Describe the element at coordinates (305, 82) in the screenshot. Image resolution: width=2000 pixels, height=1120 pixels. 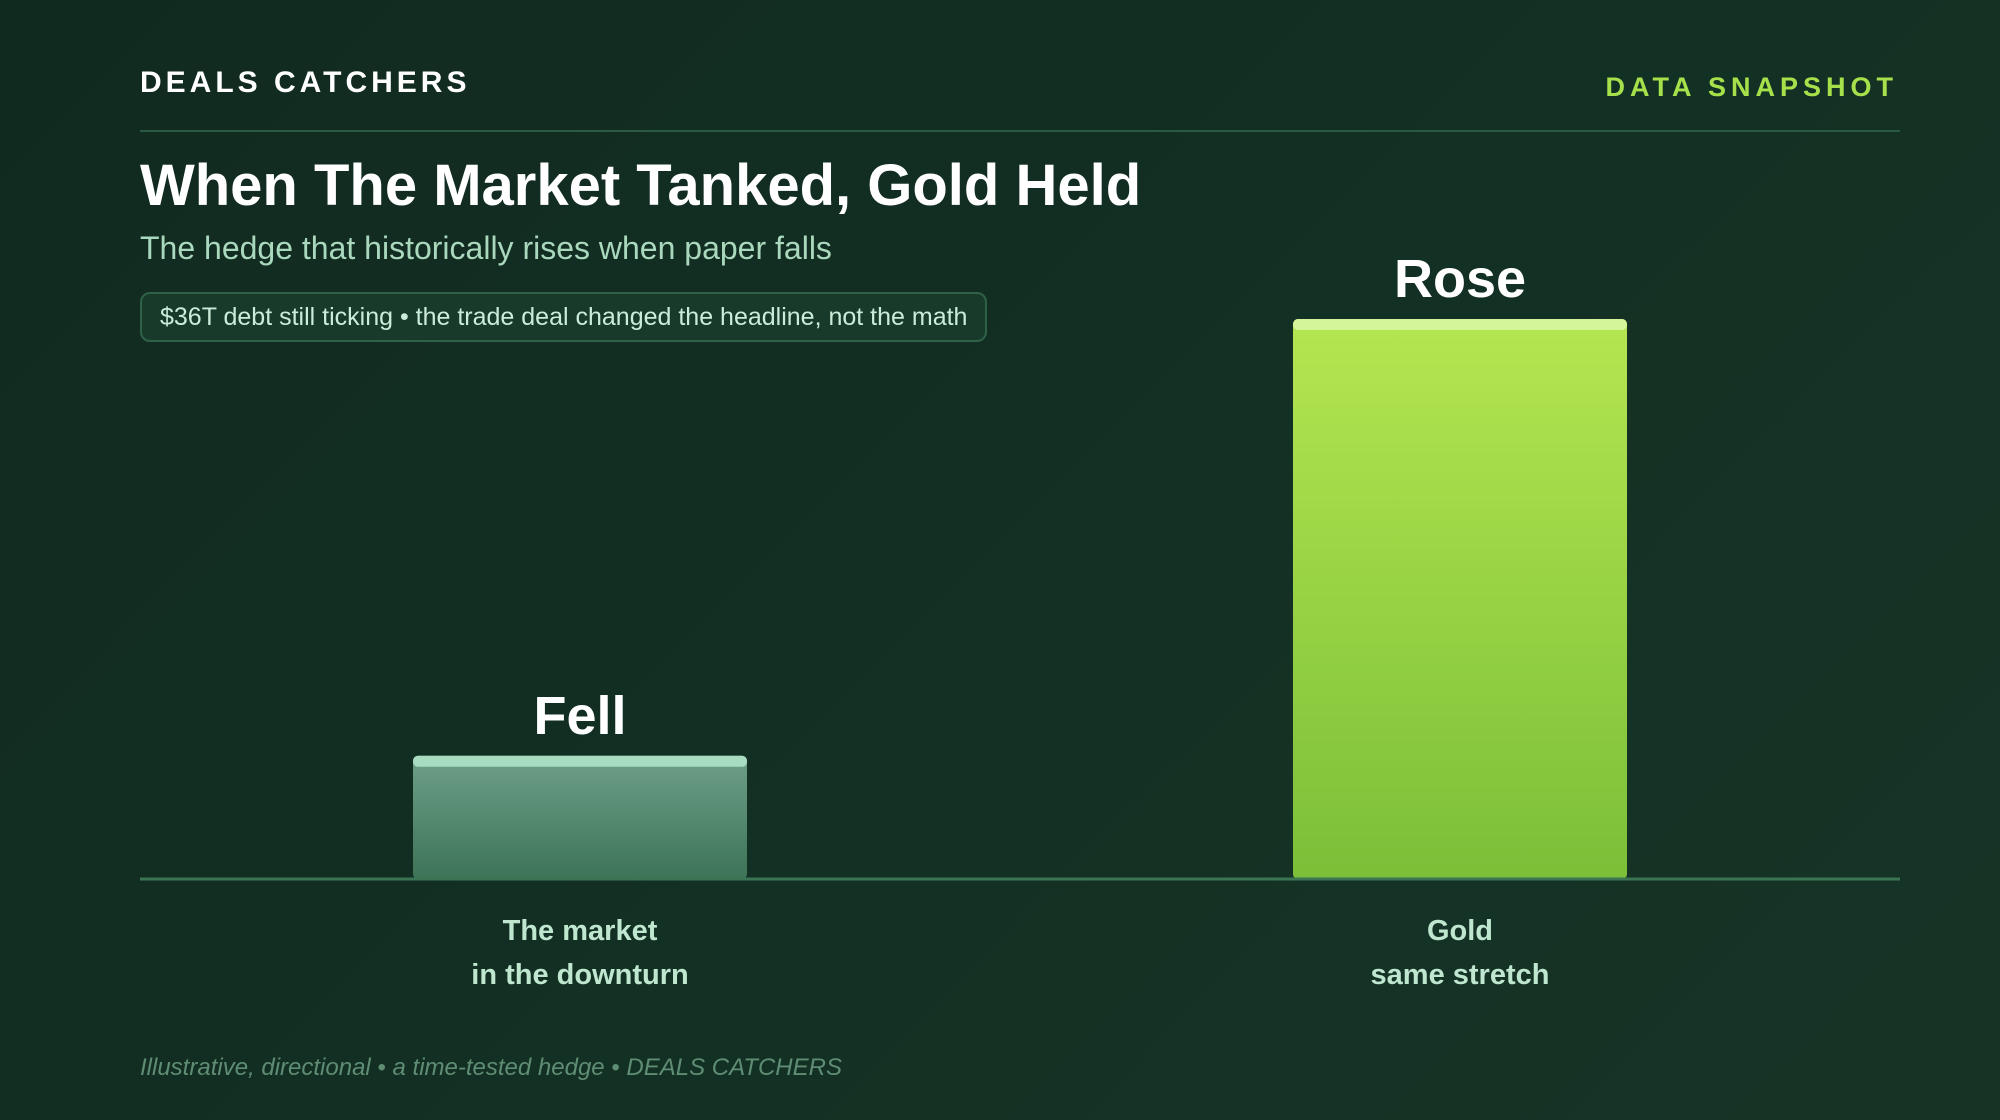
I see `brand-name: DEALS CATCHERS` at that location.